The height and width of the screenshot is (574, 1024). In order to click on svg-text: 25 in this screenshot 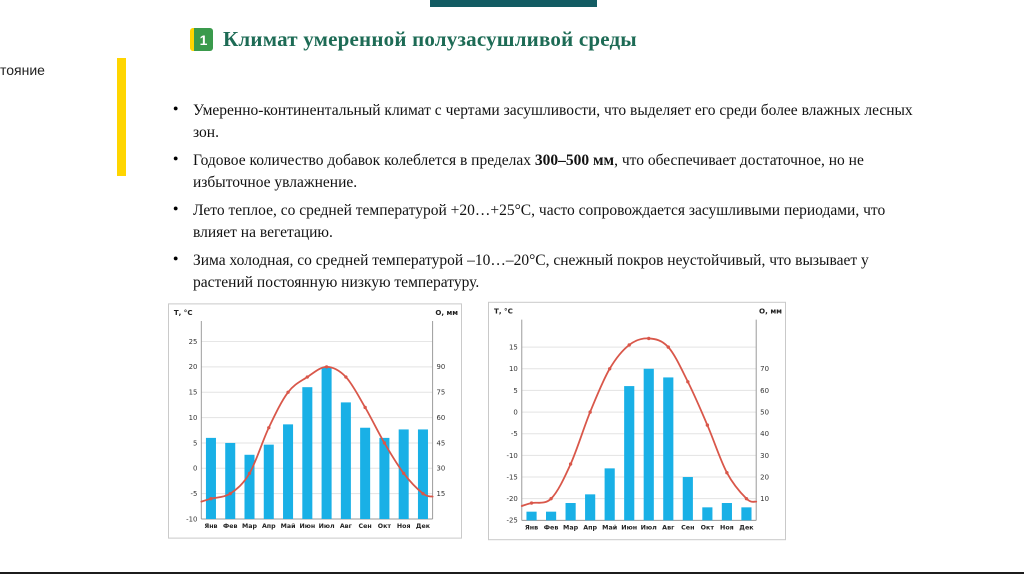, I will do `click(193, 342)`.